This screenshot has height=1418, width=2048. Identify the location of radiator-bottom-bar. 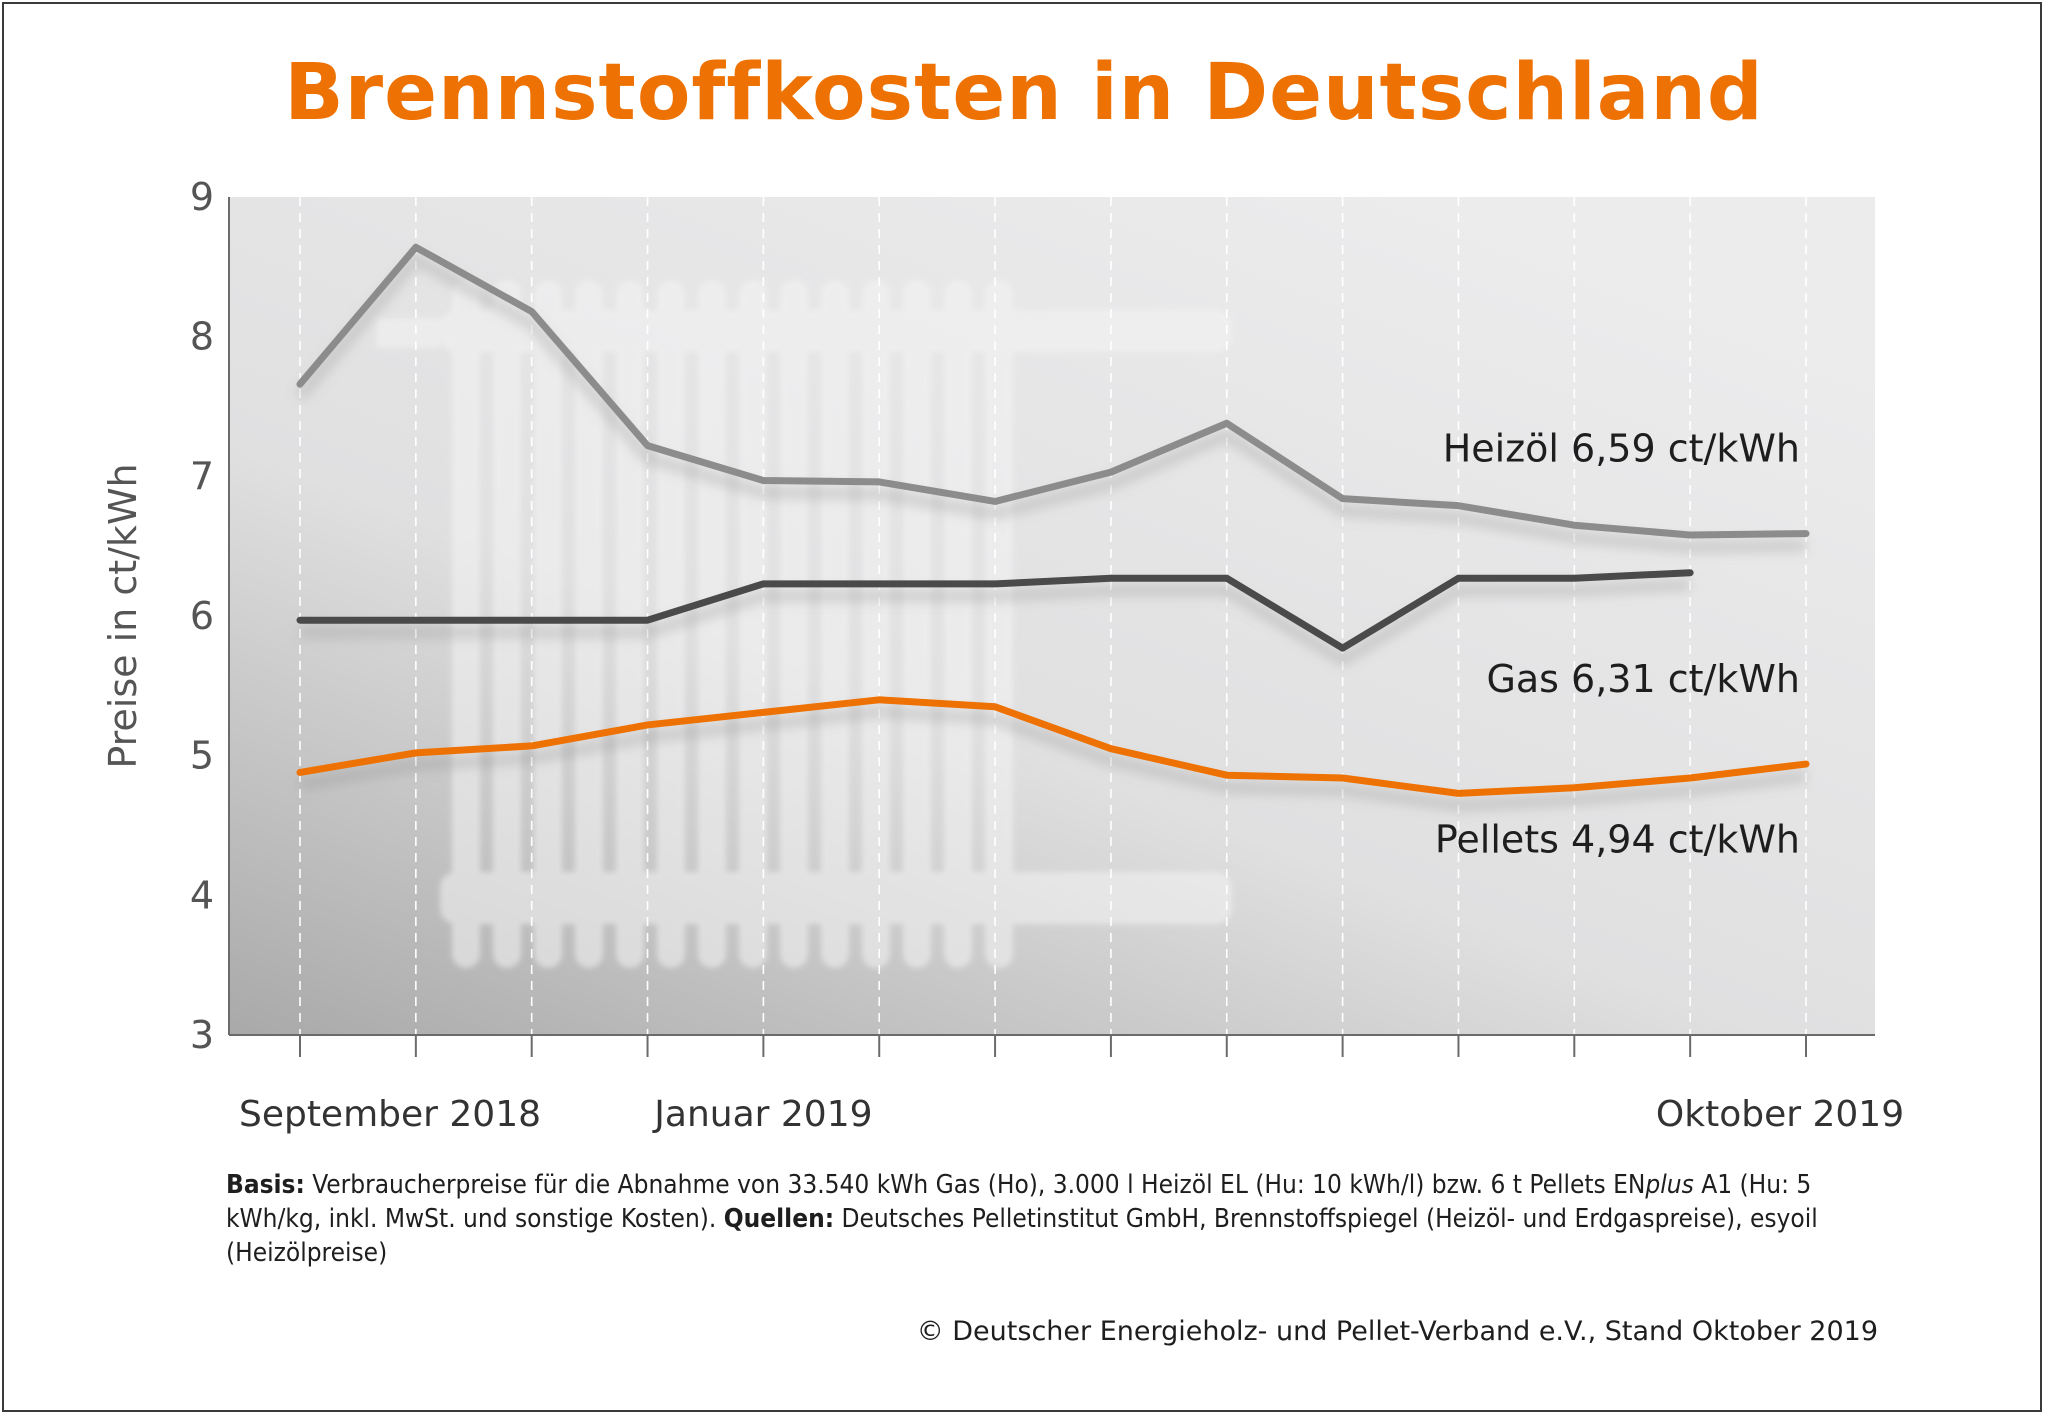
(836, 898).